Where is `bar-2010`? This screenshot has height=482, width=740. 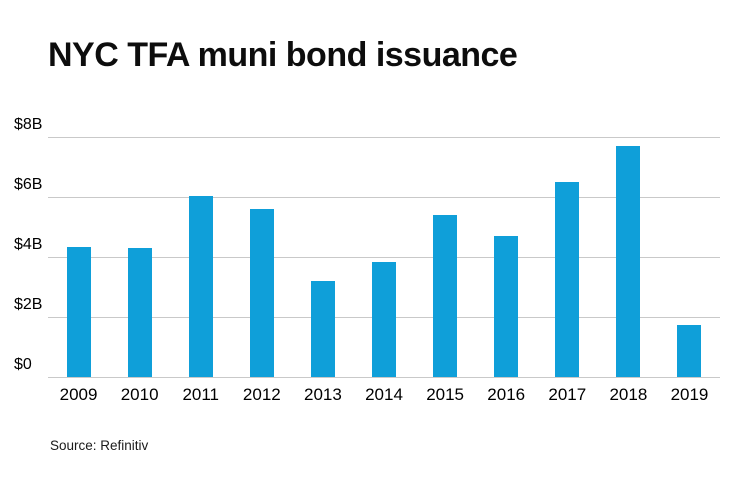 bar-2010 is located at coordinates (139, 312).